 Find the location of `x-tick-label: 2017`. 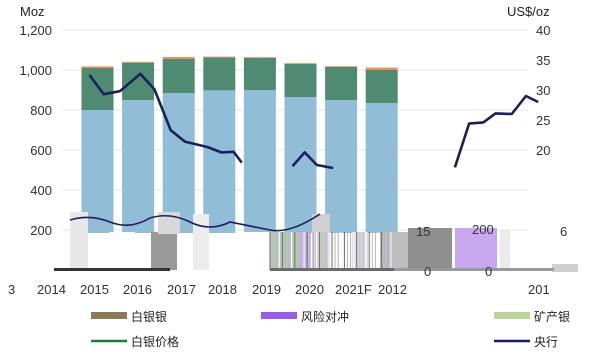

x-tick-label: 2017 is located at coordinates (181, 289).